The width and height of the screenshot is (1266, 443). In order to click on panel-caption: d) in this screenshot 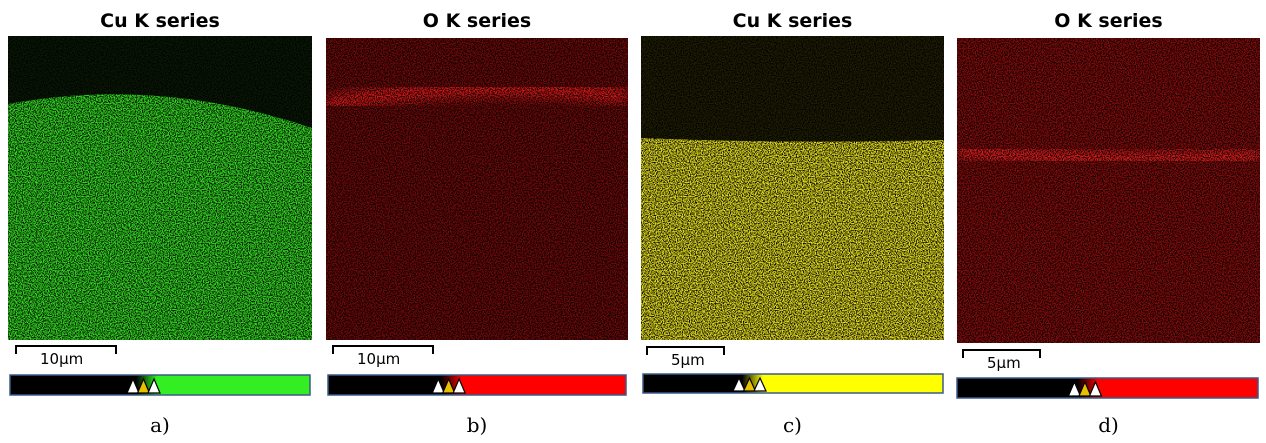, I will do `click(1108, 425)`.